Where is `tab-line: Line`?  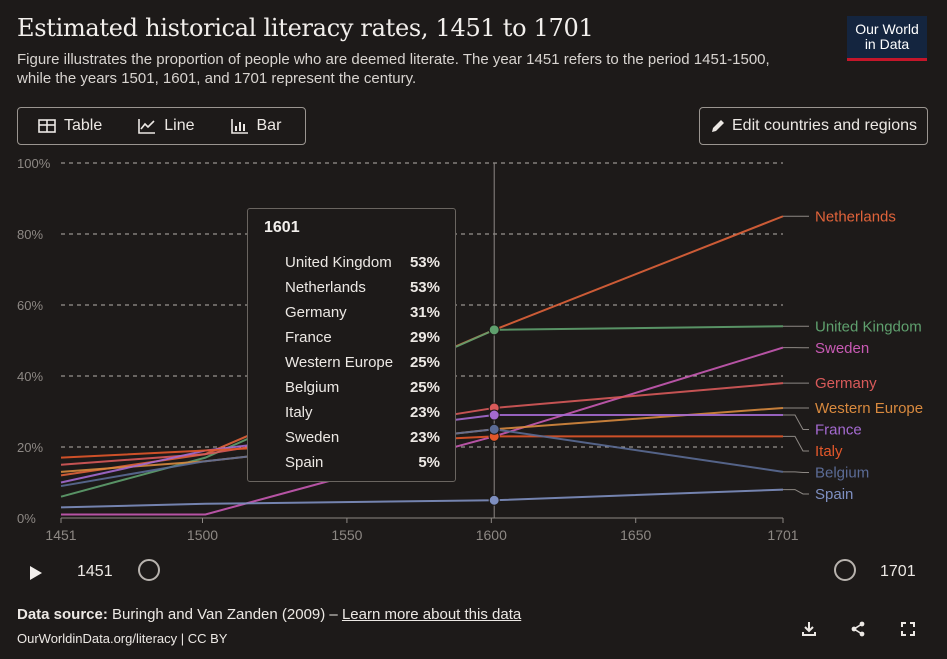
tab-line: Line is located at coordinates (166, 126).